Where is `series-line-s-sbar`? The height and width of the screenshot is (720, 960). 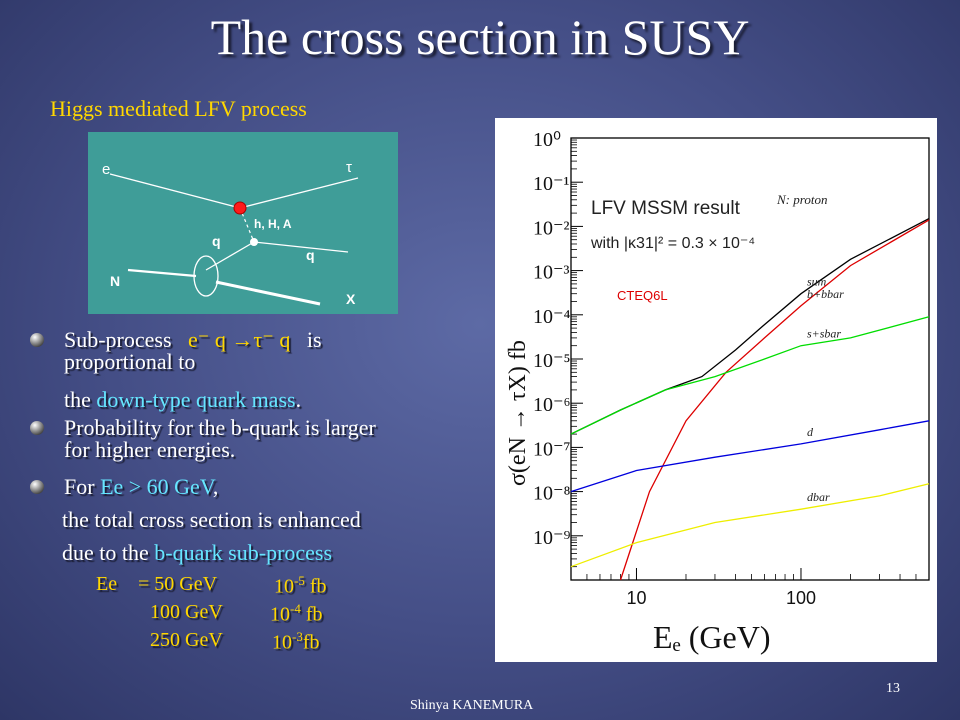
series-line-s-sbar is located at coordinates (750, 375).